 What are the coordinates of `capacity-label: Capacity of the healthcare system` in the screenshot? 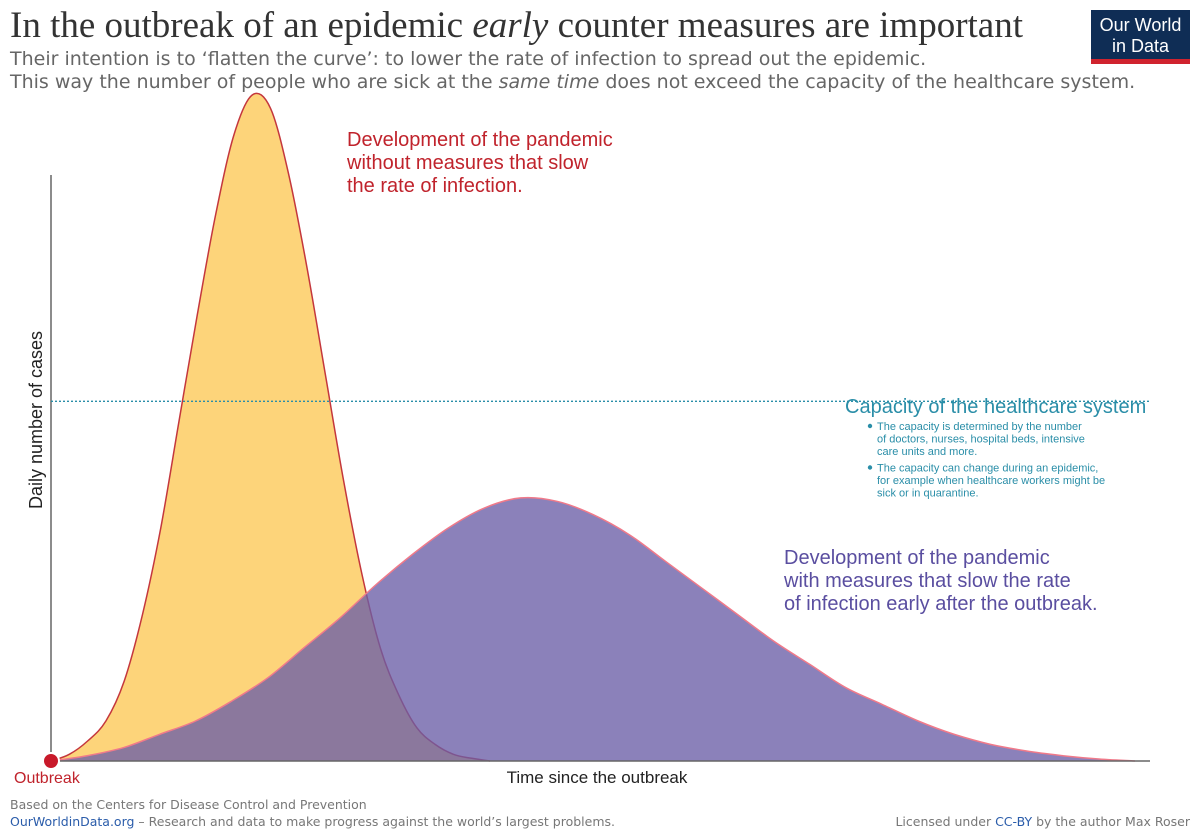 It's located at (995, 407).